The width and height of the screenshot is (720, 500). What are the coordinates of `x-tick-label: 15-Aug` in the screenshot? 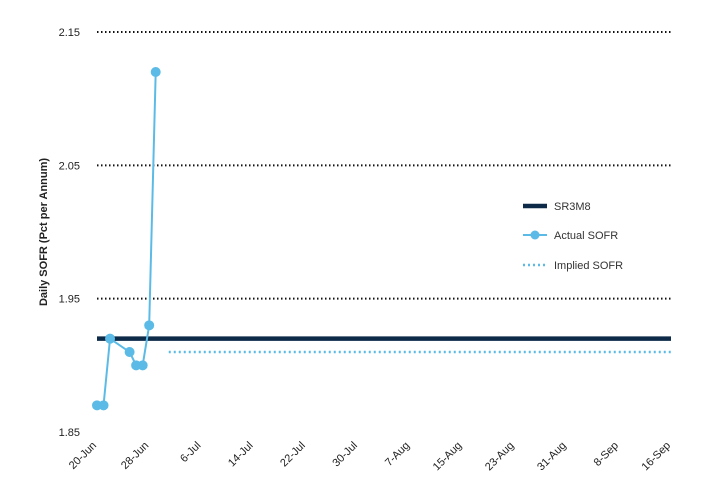 It's located at (448, 457).